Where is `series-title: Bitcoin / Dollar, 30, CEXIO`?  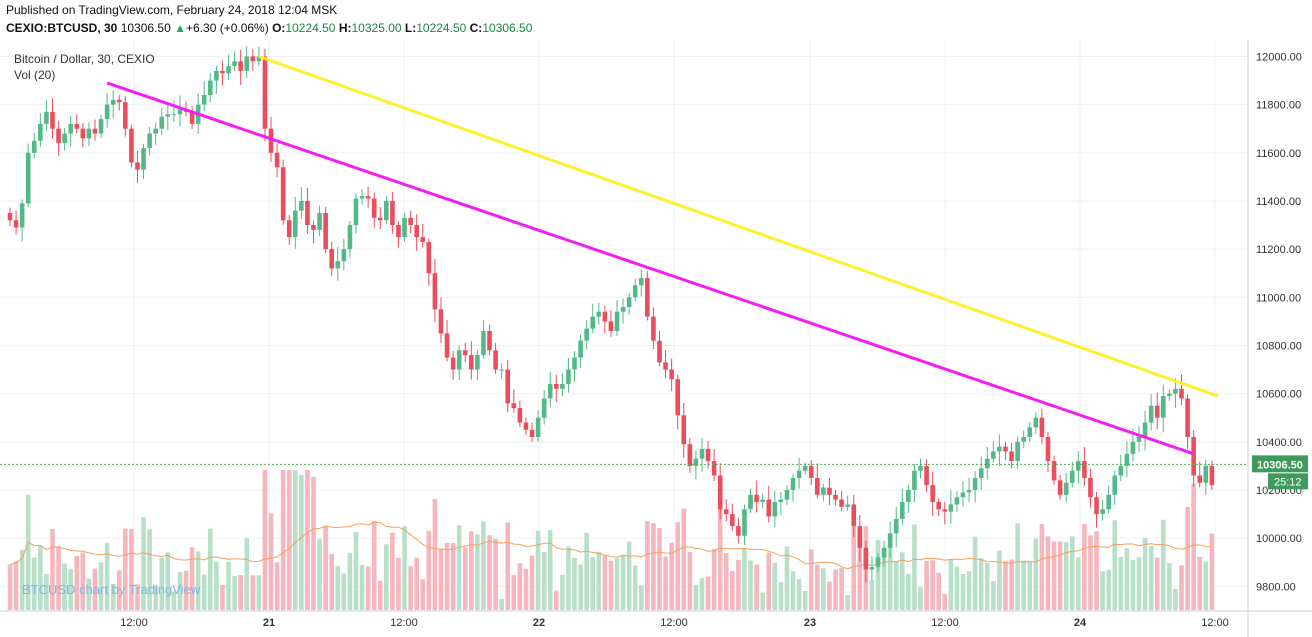
series-title: Bitcoin / Dollar, 30, CEXIO is located at coordinates (84, 59).